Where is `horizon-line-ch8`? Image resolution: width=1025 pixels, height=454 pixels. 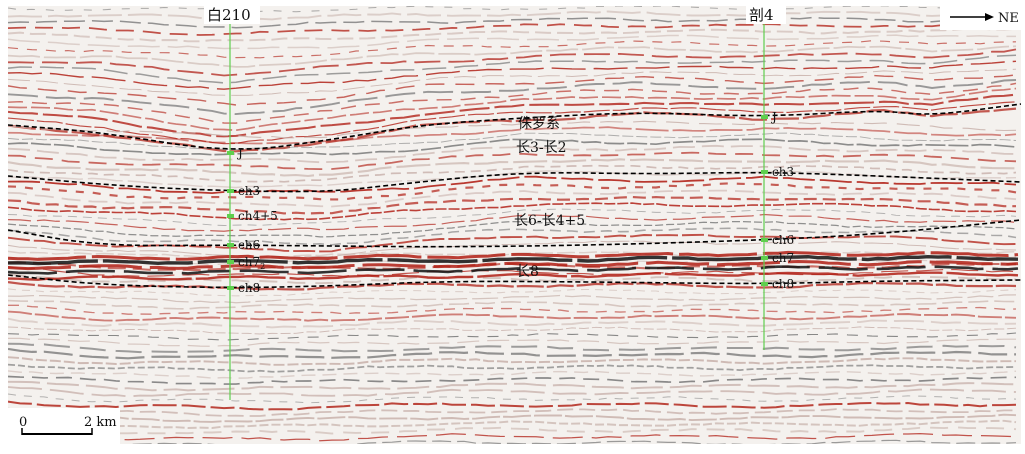
horizon-line-ch8 is located at coordinates (514, 281).